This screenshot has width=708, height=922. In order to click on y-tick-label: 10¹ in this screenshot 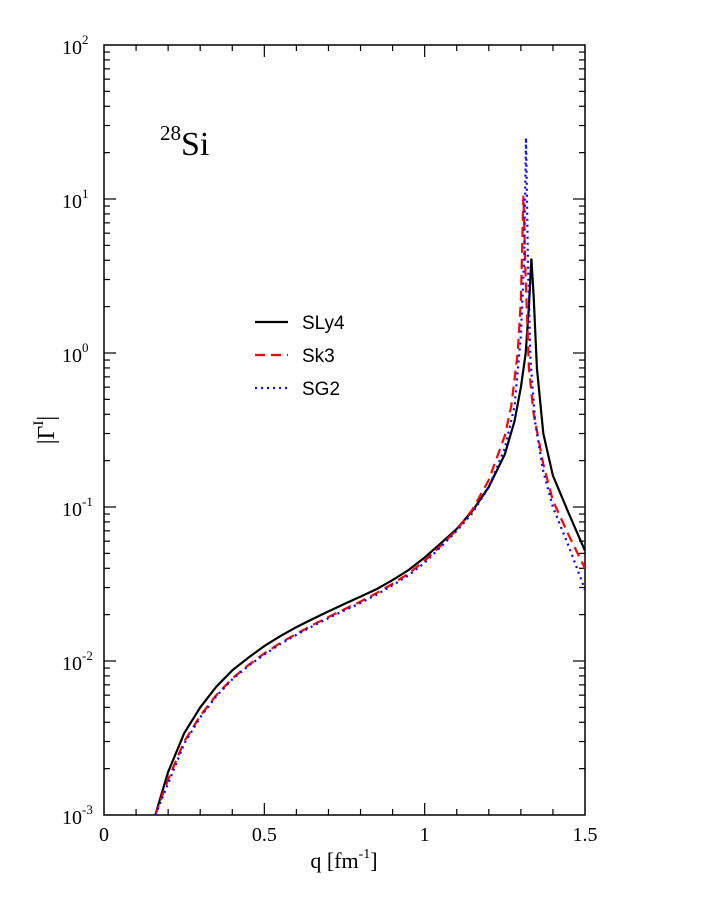, I will do `click(75, 199)`.